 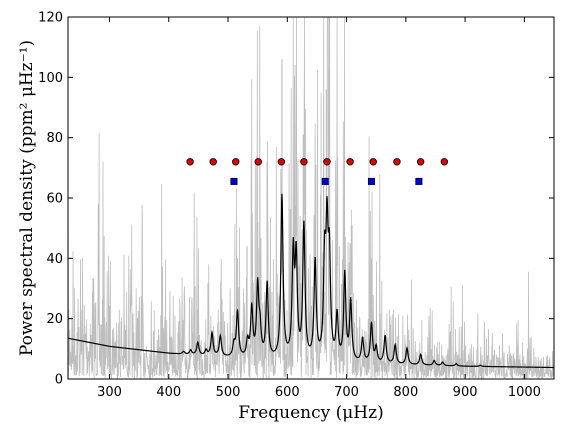 What do you see at coordinates (317, 171) in the screenshot?
I see `marker-layer` at bounding box center [317, 171].